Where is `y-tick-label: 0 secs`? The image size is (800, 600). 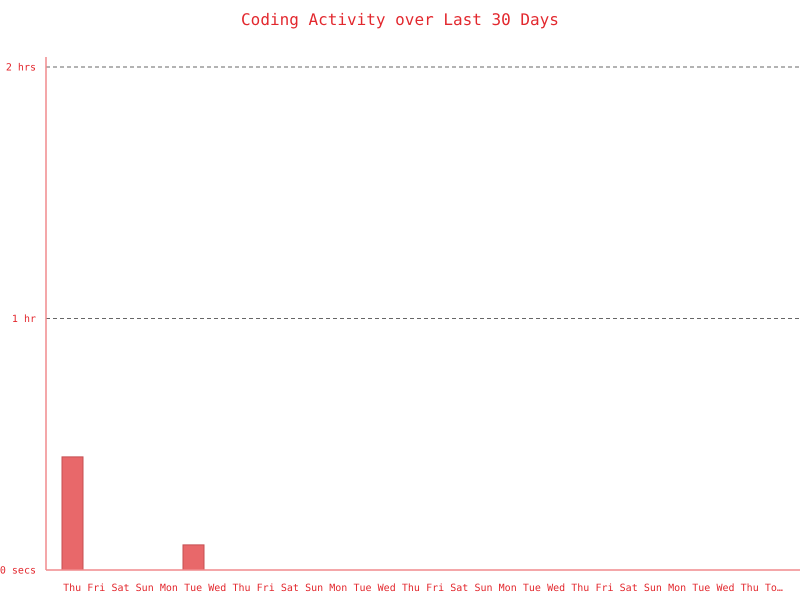 y-tick-label: 0 secs is located at coordinates (18, 571).